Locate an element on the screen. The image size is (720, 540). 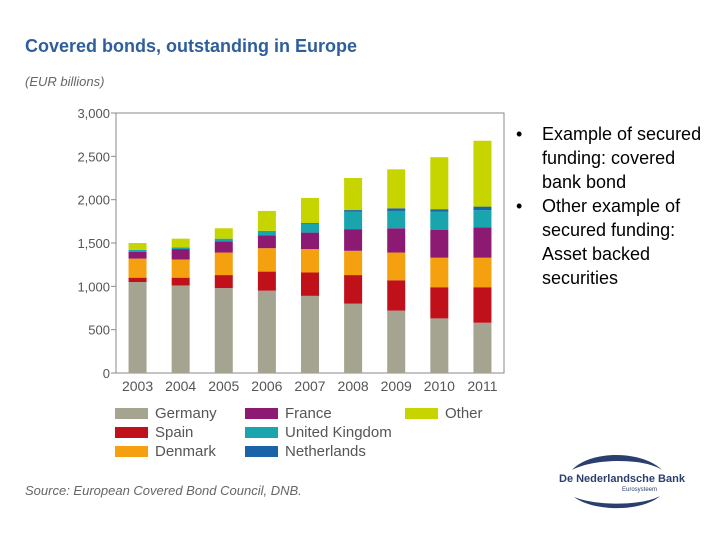
x-tick-label: 2011 is located at coordinates (482, 386).